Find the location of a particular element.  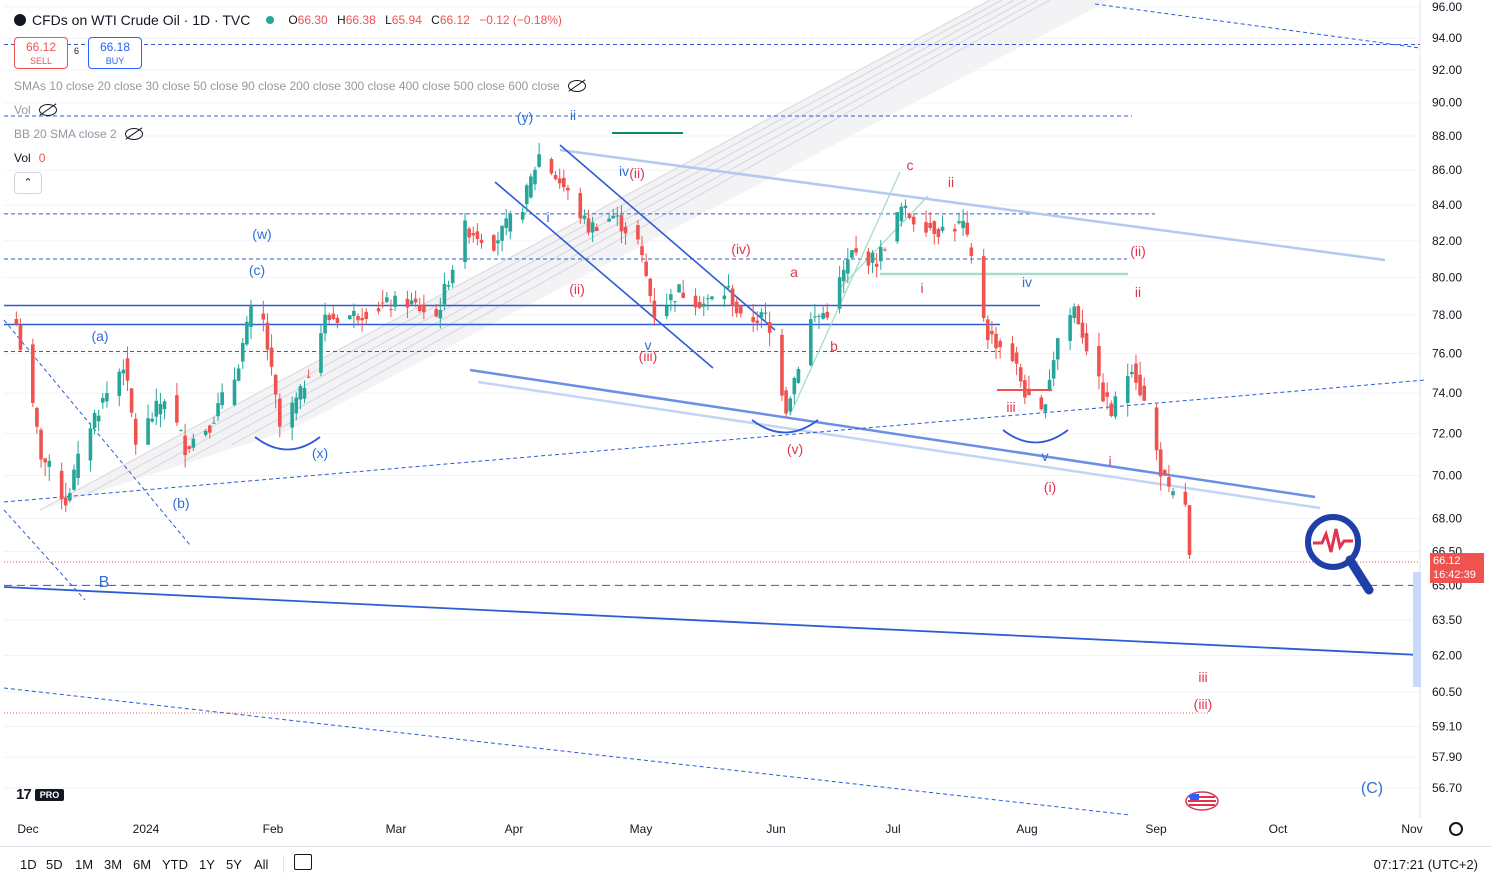

gear-icon is located at coordinates (1456, 829).